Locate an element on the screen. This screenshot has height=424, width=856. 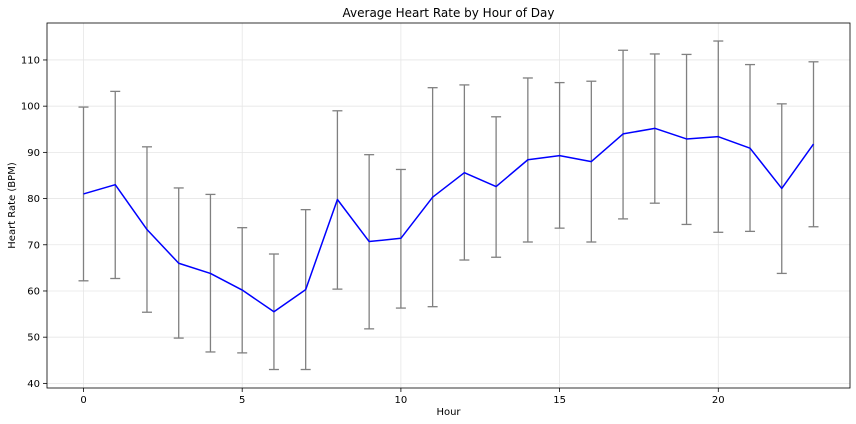
x-tick-label: 0 is located at coordinates (83, 400).